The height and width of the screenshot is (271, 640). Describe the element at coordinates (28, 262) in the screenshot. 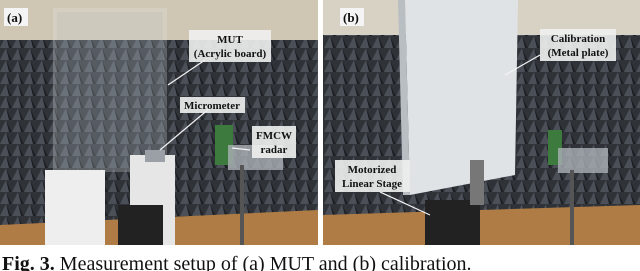

I see `caption-number: Fig. 3.` at that location.